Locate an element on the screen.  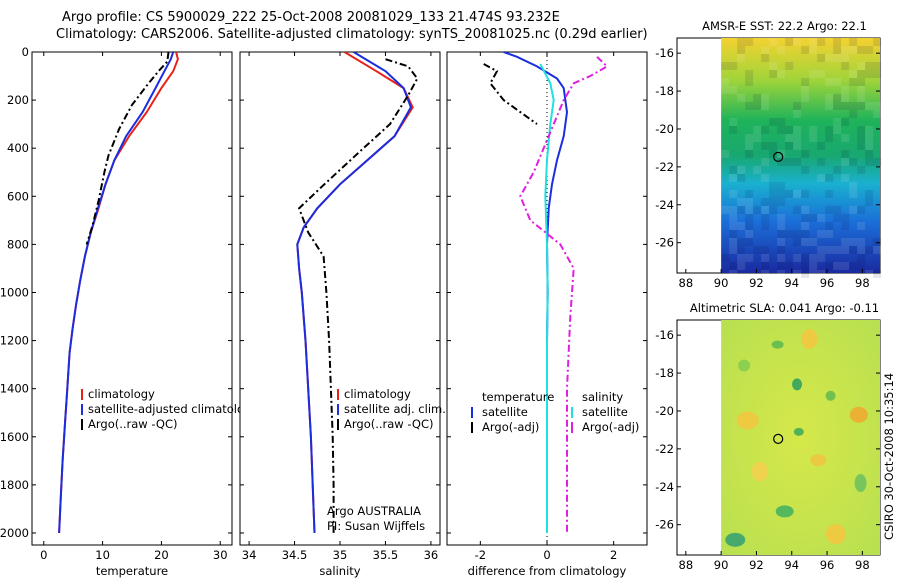
argo-credit-line2: PI: Susan Wijffels is located at coordinates (376, 526).